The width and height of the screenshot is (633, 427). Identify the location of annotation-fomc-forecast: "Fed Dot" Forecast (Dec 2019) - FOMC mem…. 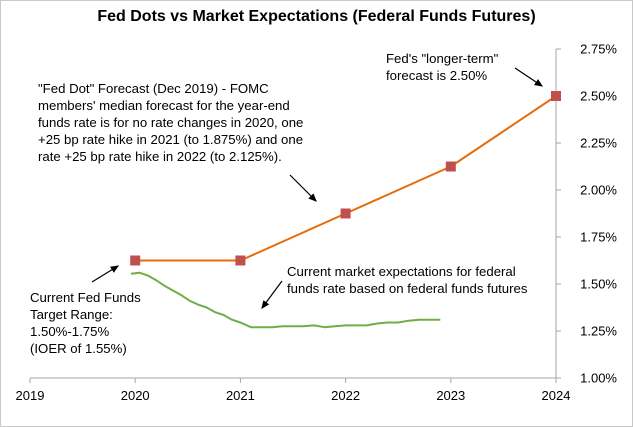
(170, 122).